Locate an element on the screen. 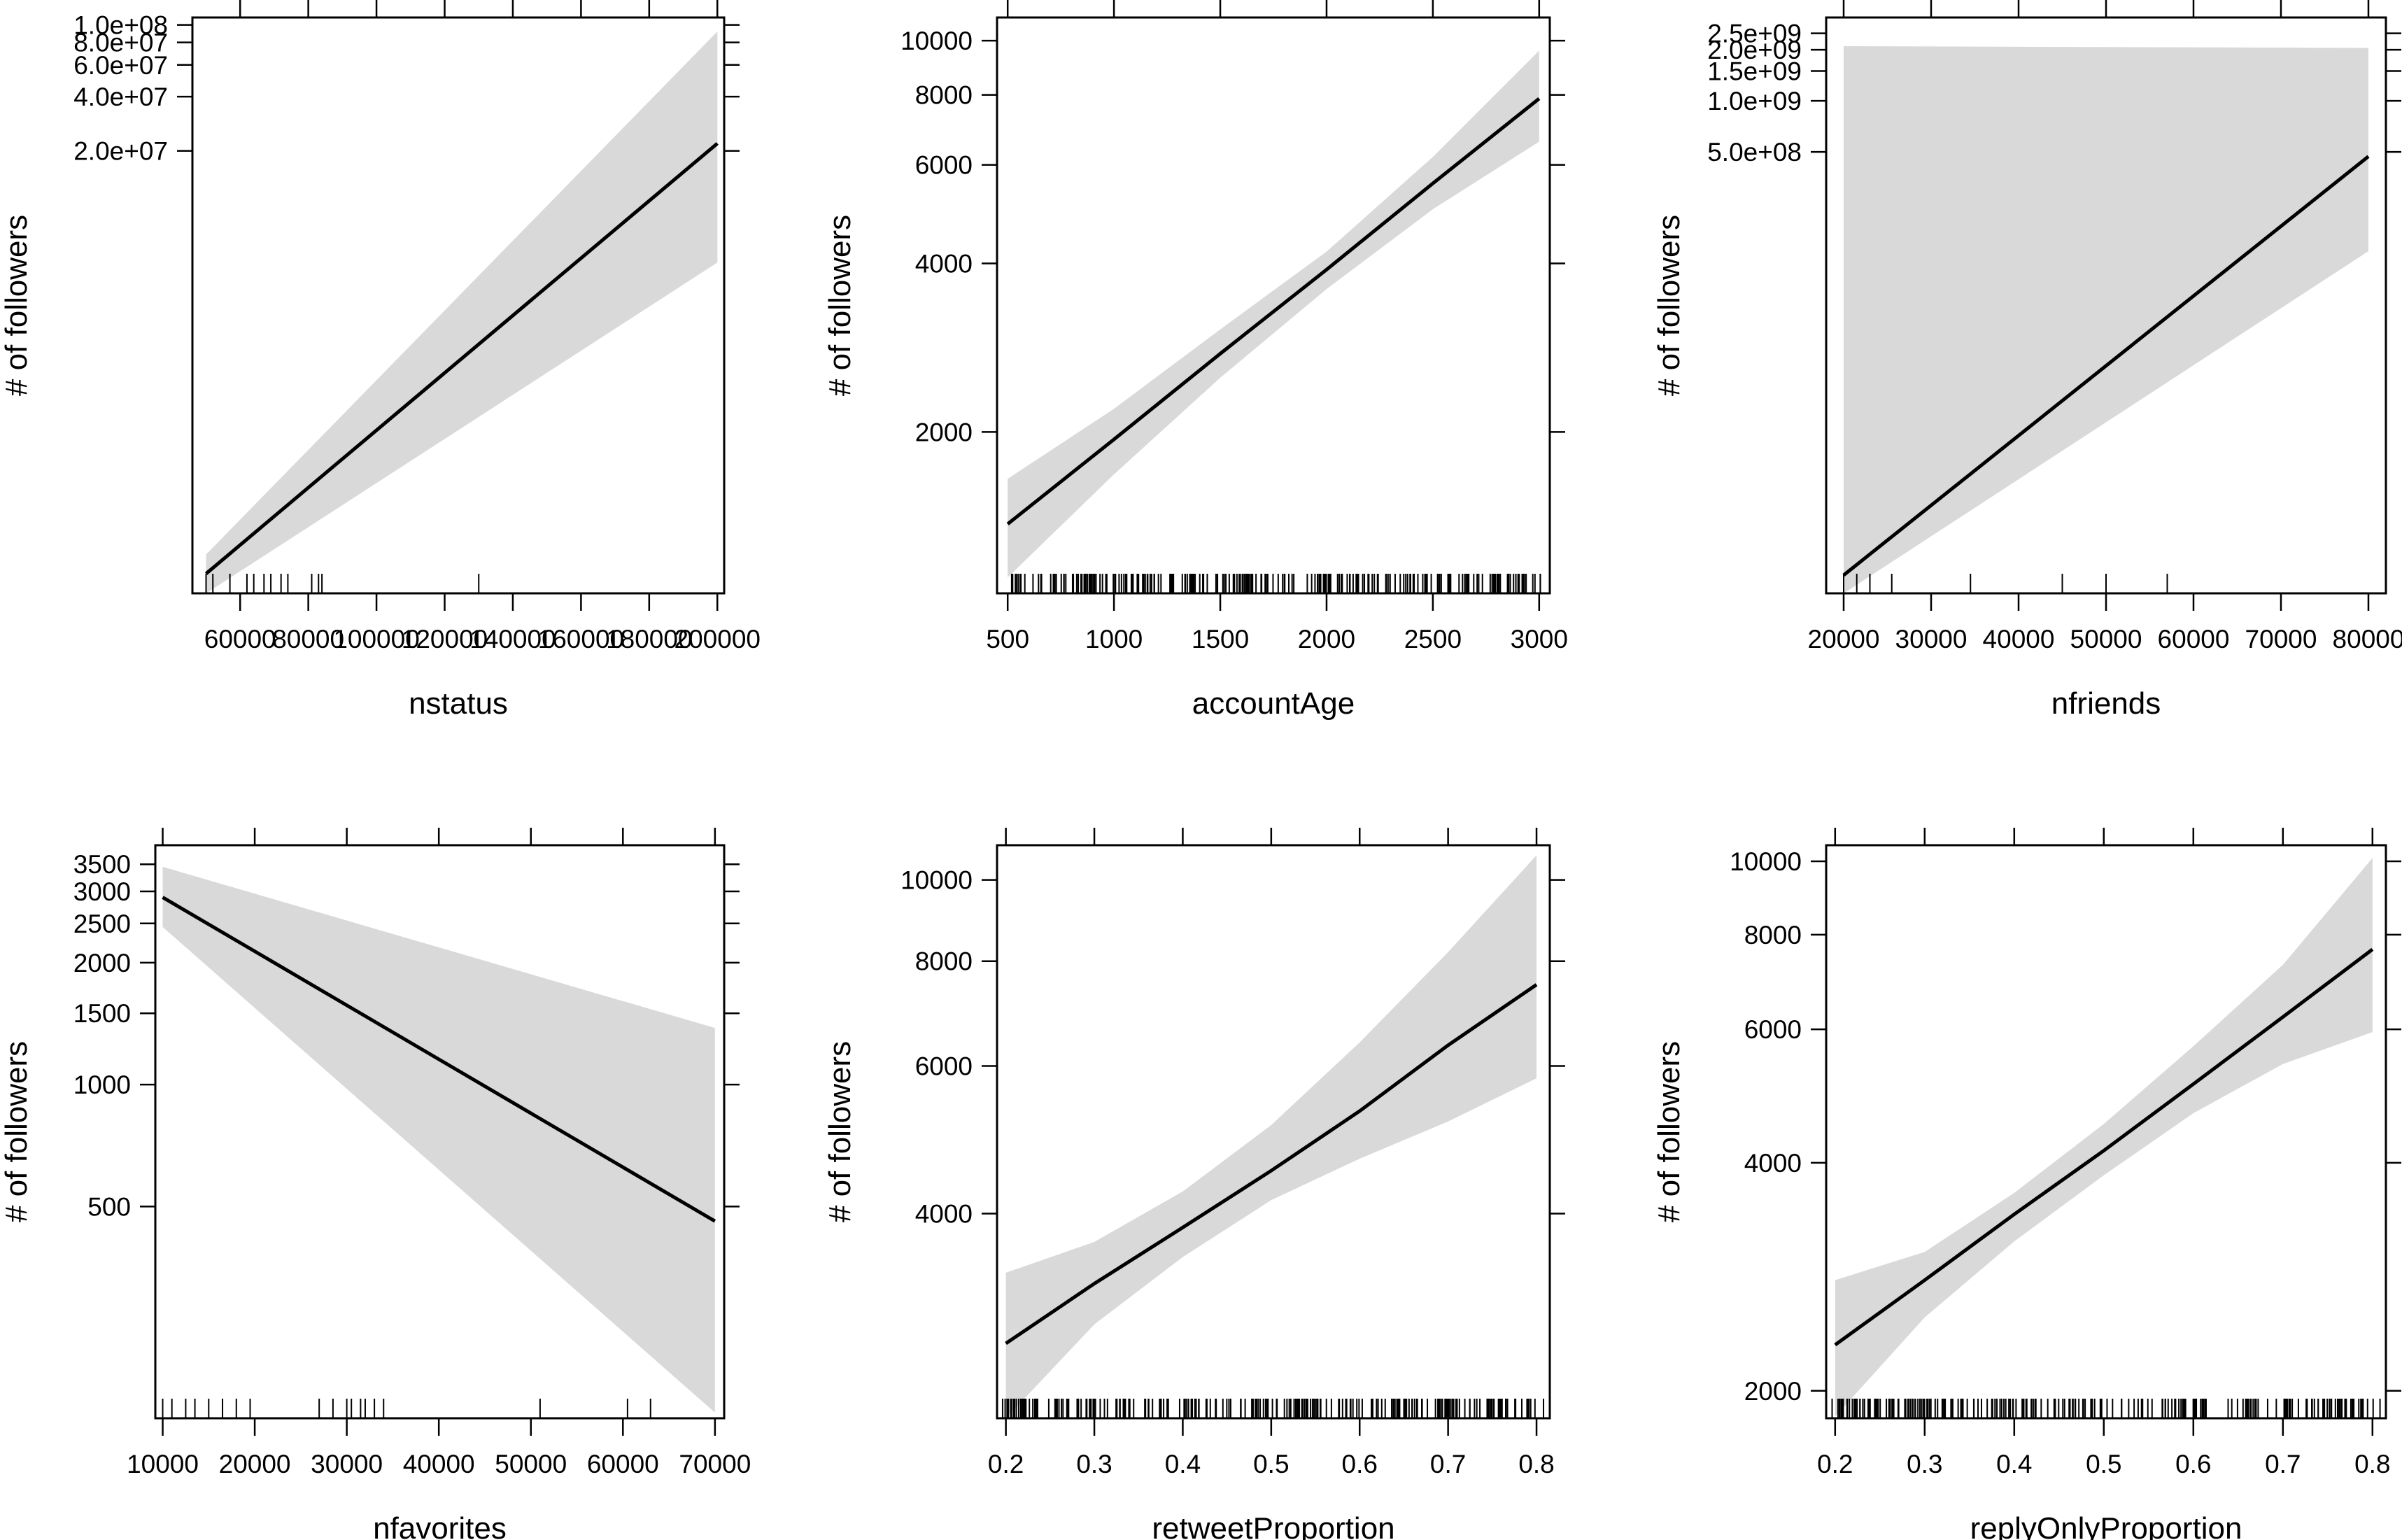  y-tick-label: 3000 is located at coordinates (102, 891).